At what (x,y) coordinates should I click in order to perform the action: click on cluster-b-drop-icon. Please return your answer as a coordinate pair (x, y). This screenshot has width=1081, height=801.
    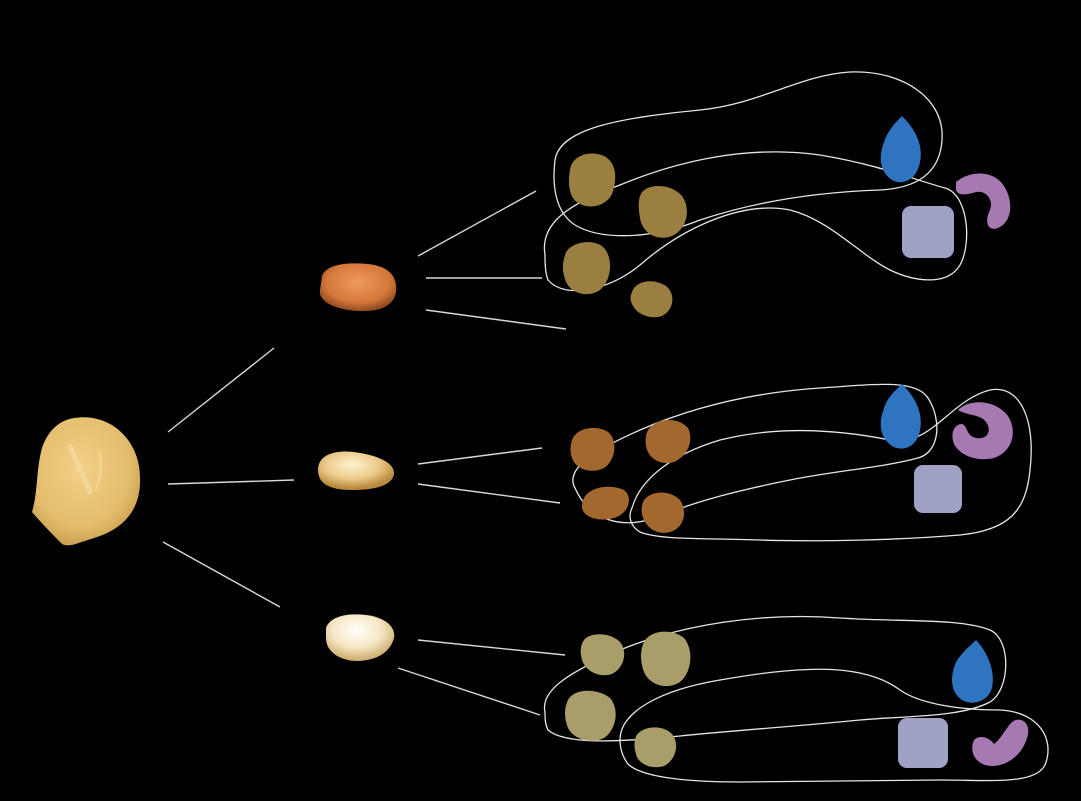
    Looking at the image, I should click on (900, 416).